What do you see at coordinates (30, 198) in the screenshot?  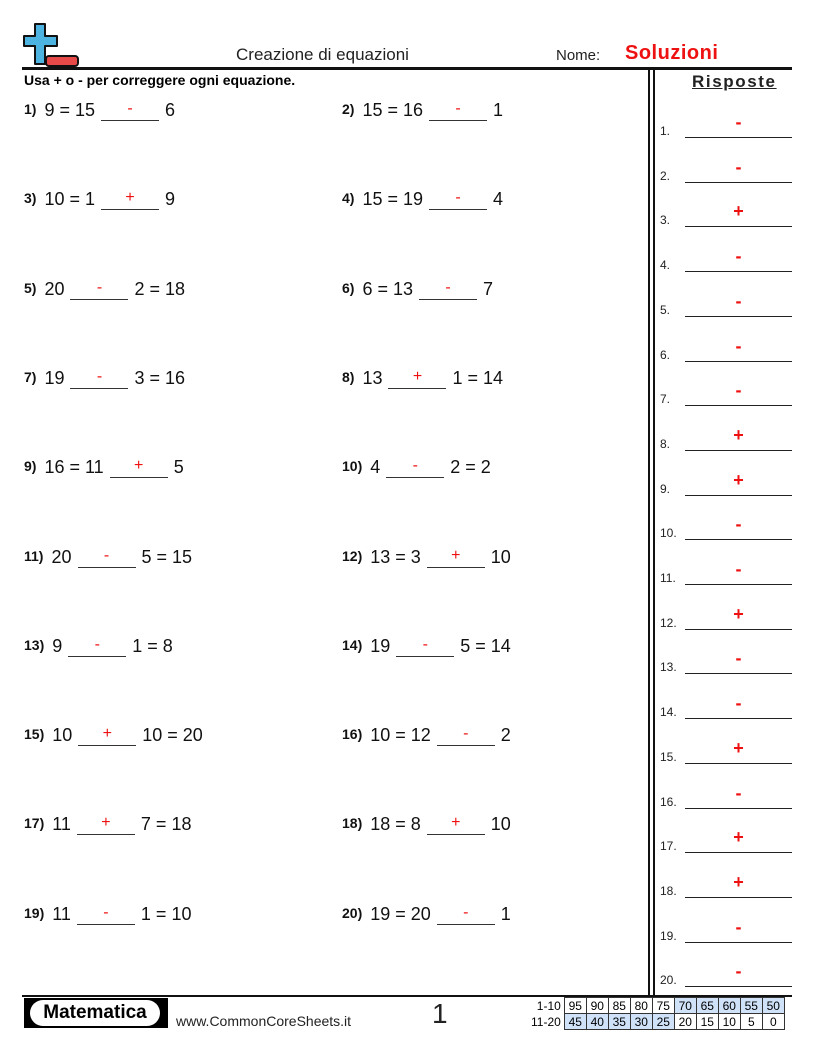 I see `problem-number: 3)` at bounding box center [30, 198].